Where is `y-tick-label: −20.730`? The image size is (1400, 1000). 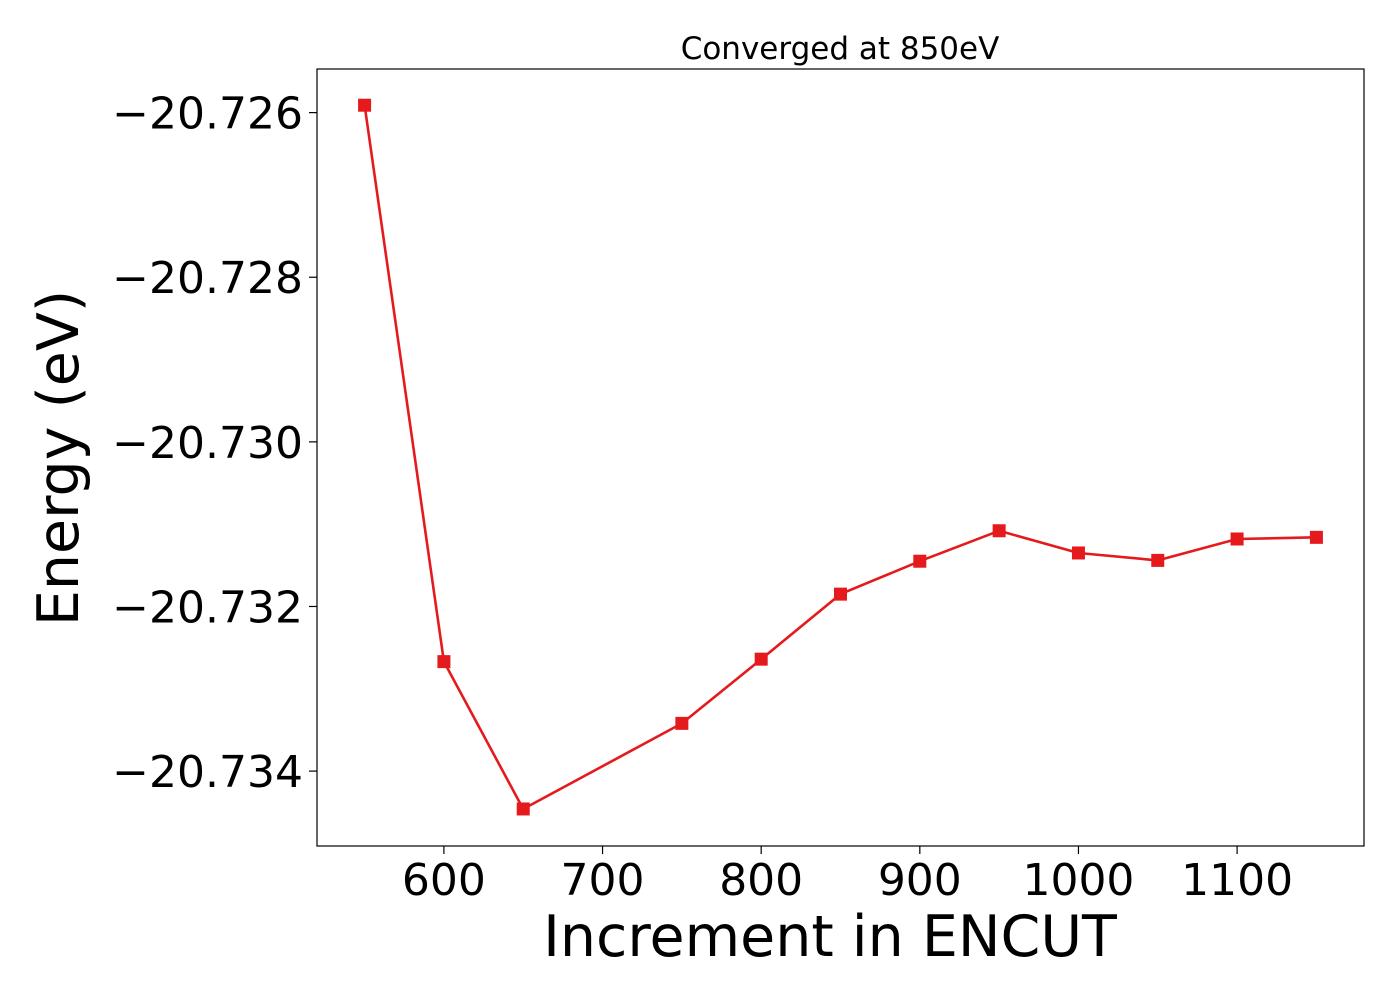 y-tick-label: −20.730 is located at coordinates (207, 443).